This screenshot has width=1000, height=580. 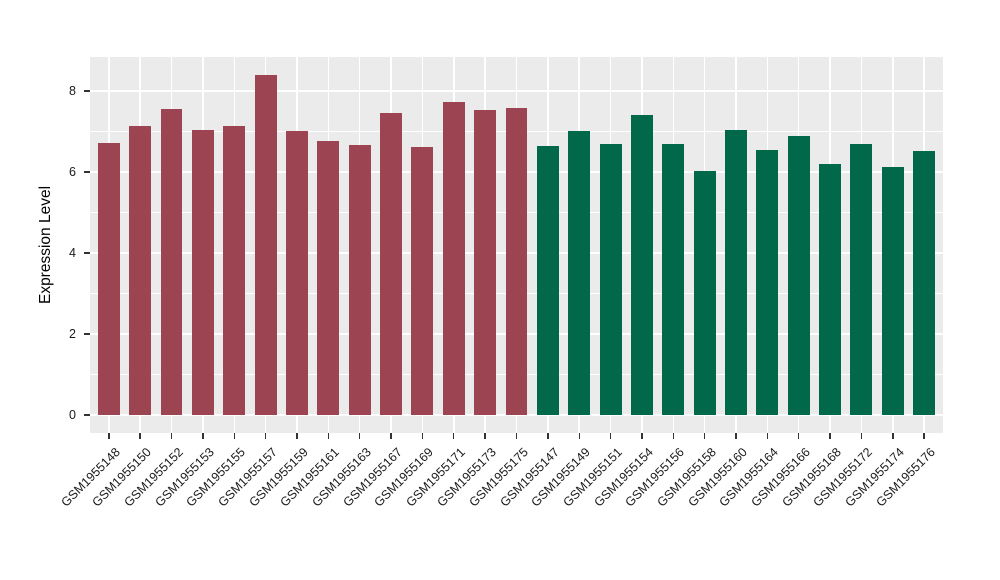 I want to click on bar-GSM1955148, so click(x=108, y=278).